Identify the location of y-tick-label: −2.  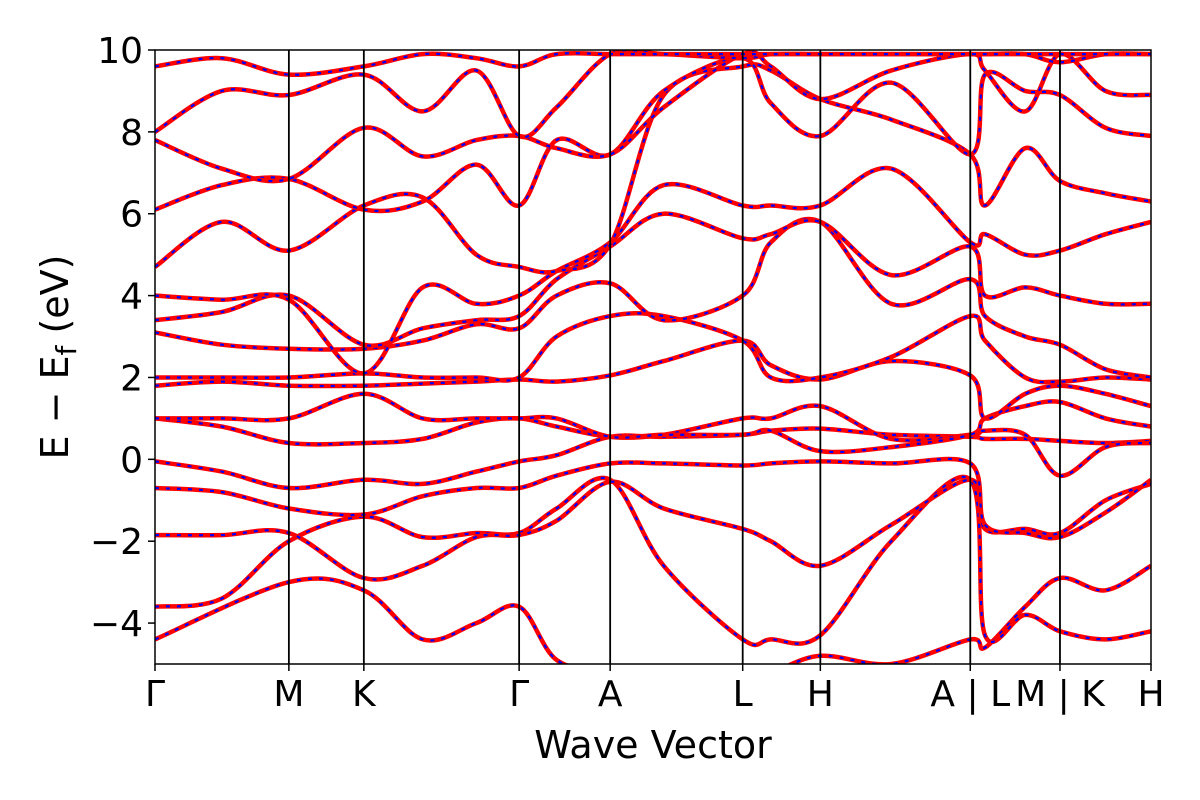
(116, 542).